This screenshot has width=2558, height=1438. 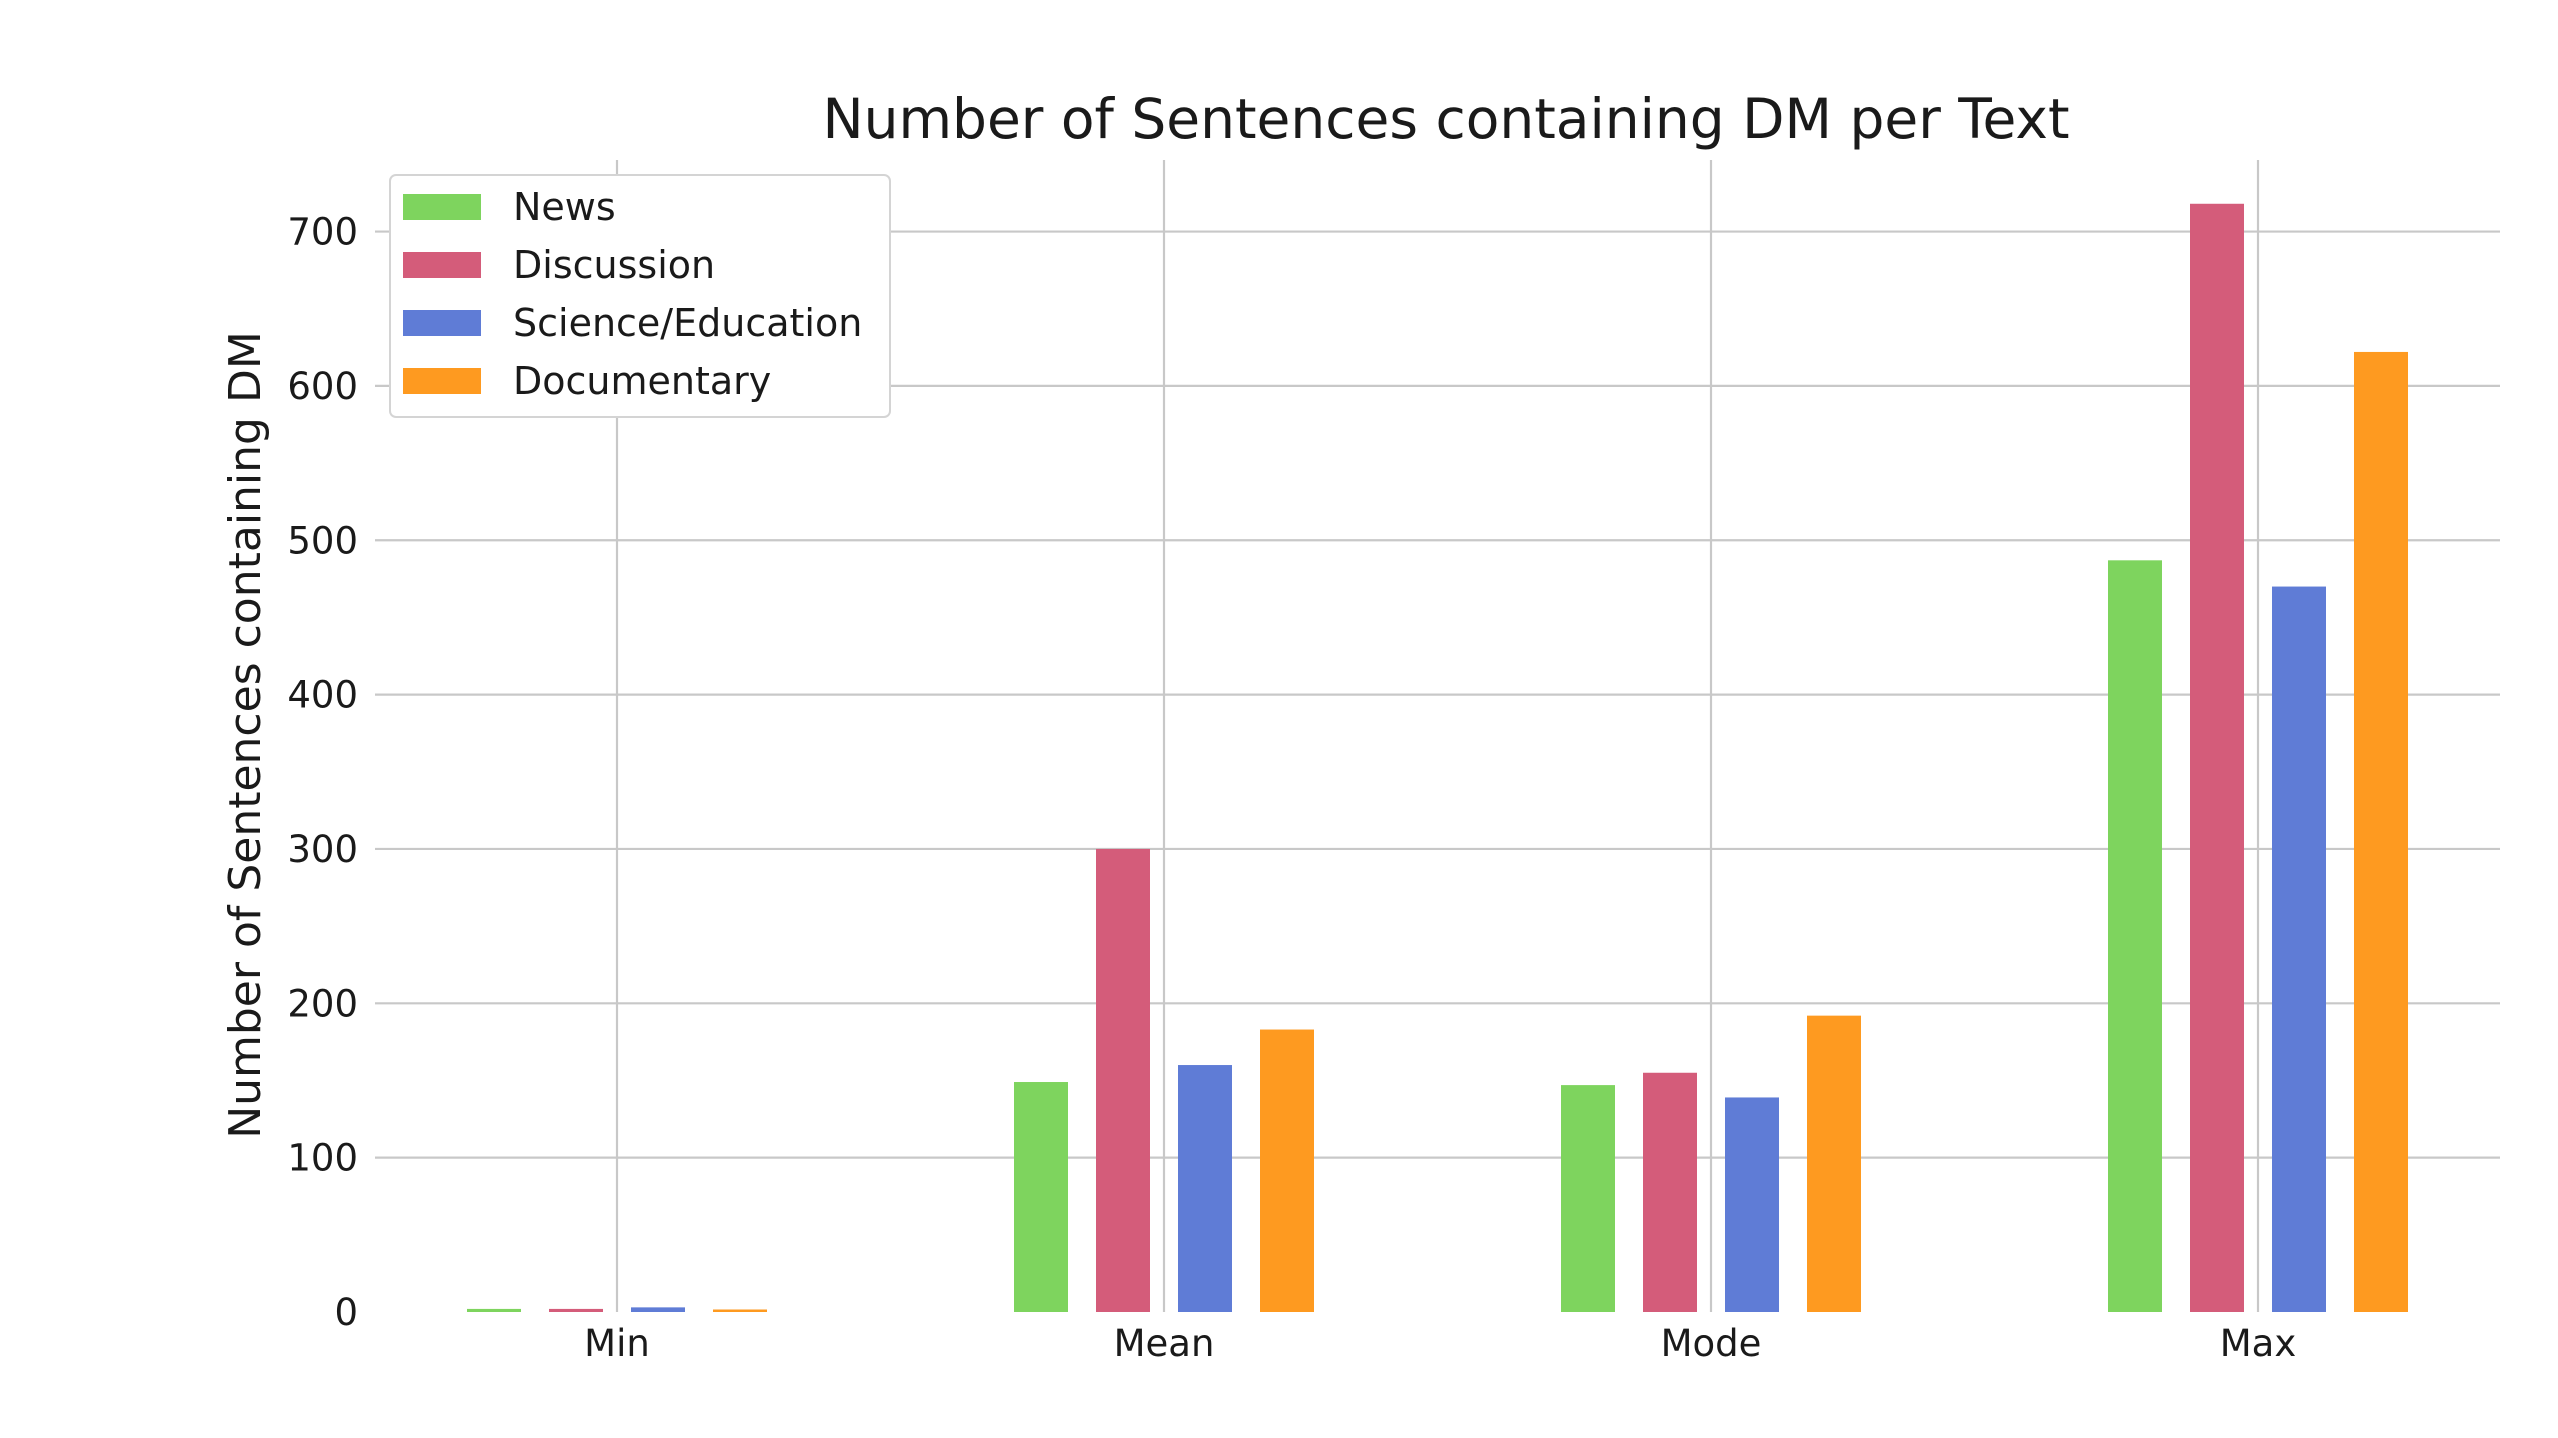 I want to click on legend-label: Discussion, so click(x=614, y=265).